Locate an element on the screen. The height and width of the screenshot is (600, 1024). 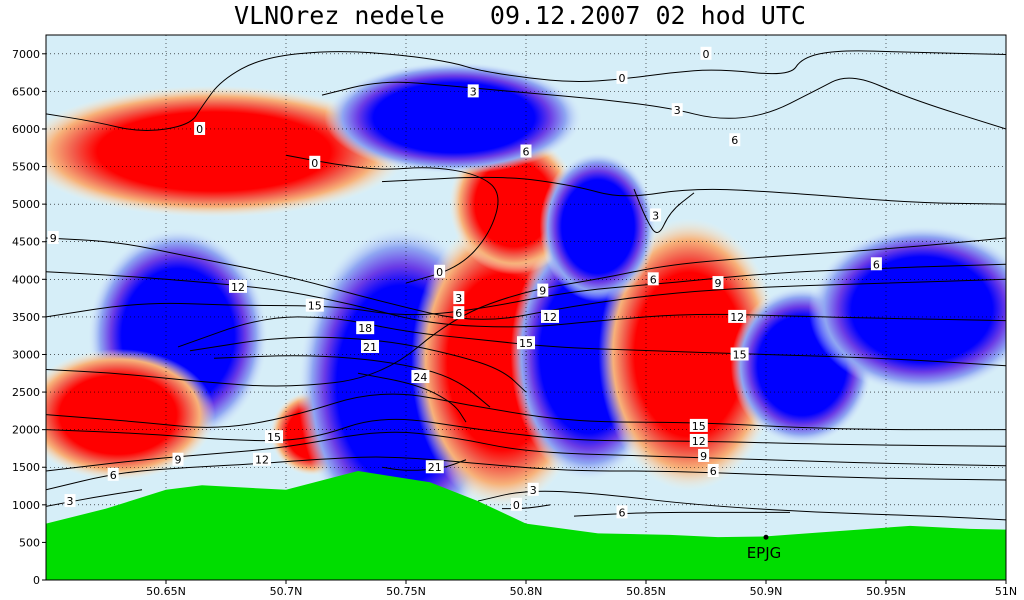
station-dot is located at coordinates (766, 537).